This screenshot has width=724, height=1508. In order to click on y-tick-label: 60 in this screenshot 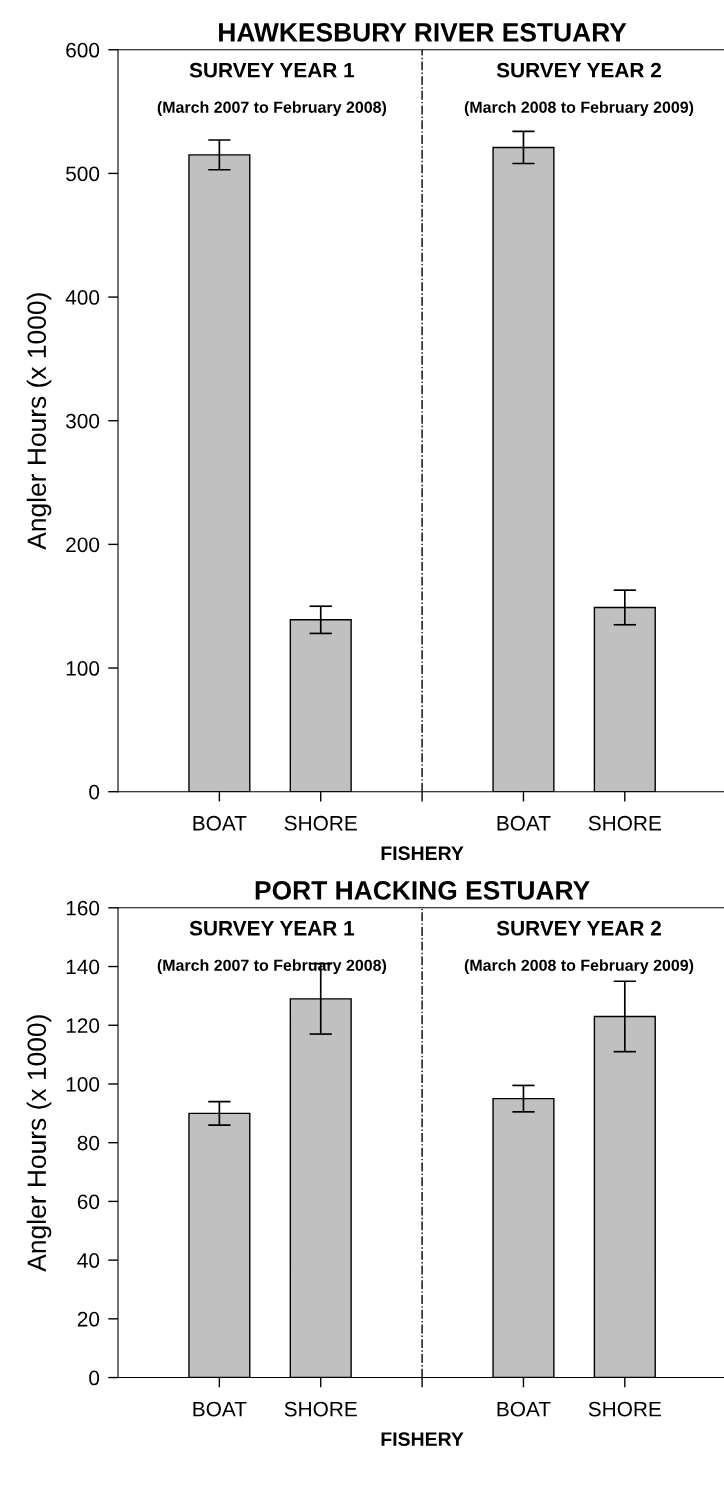, I will do `click(88, 1202)`.